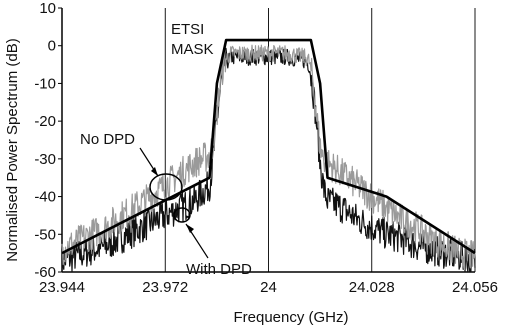 This screenshot has width=510, height=326. I want to click on xtick-label: 24, so click(268, 287).